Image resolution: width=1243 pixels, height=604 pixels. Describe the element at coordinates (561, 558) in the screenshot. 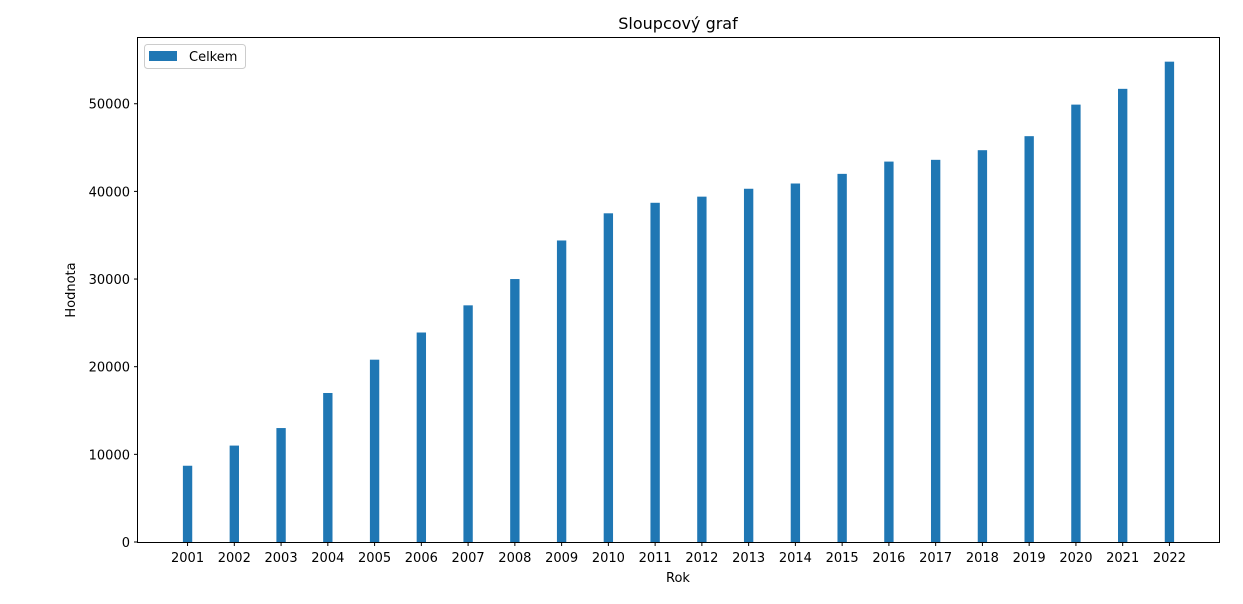

I see `x-tick-label: 2009` at that location.